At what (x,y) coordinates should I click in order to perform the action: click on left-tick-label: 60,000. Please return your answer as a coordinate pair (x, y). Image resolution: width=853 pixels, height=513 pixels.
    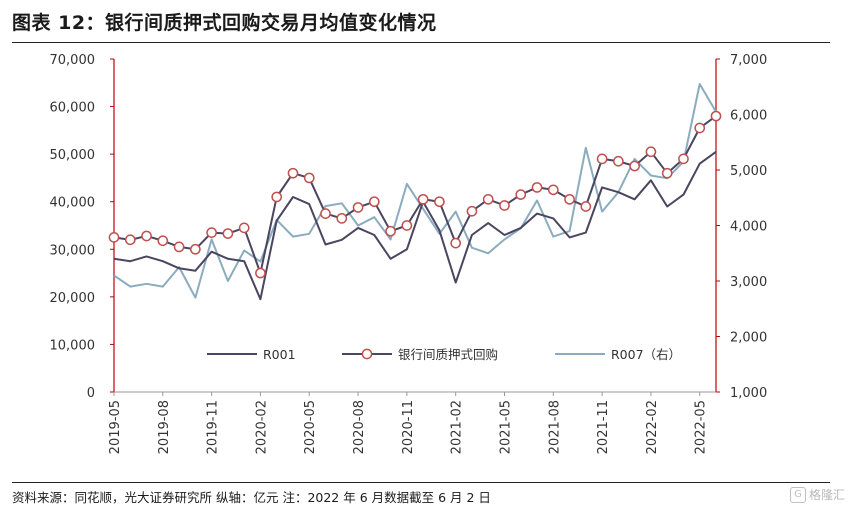
    Looking at the image, I should click on (73, 108).